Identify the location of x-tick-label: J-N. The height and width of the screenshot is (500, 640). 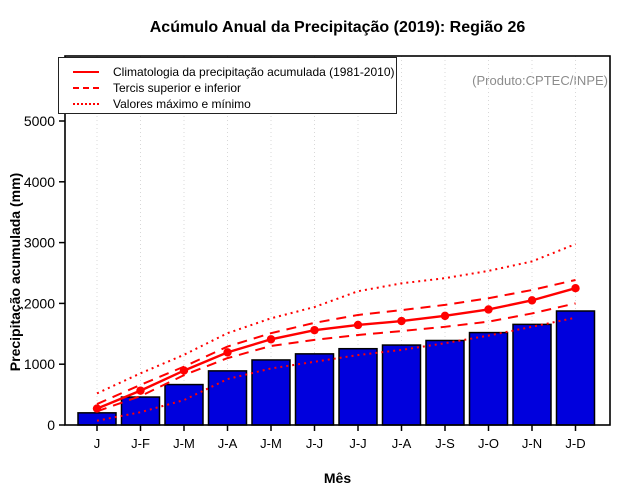
(532, 443).